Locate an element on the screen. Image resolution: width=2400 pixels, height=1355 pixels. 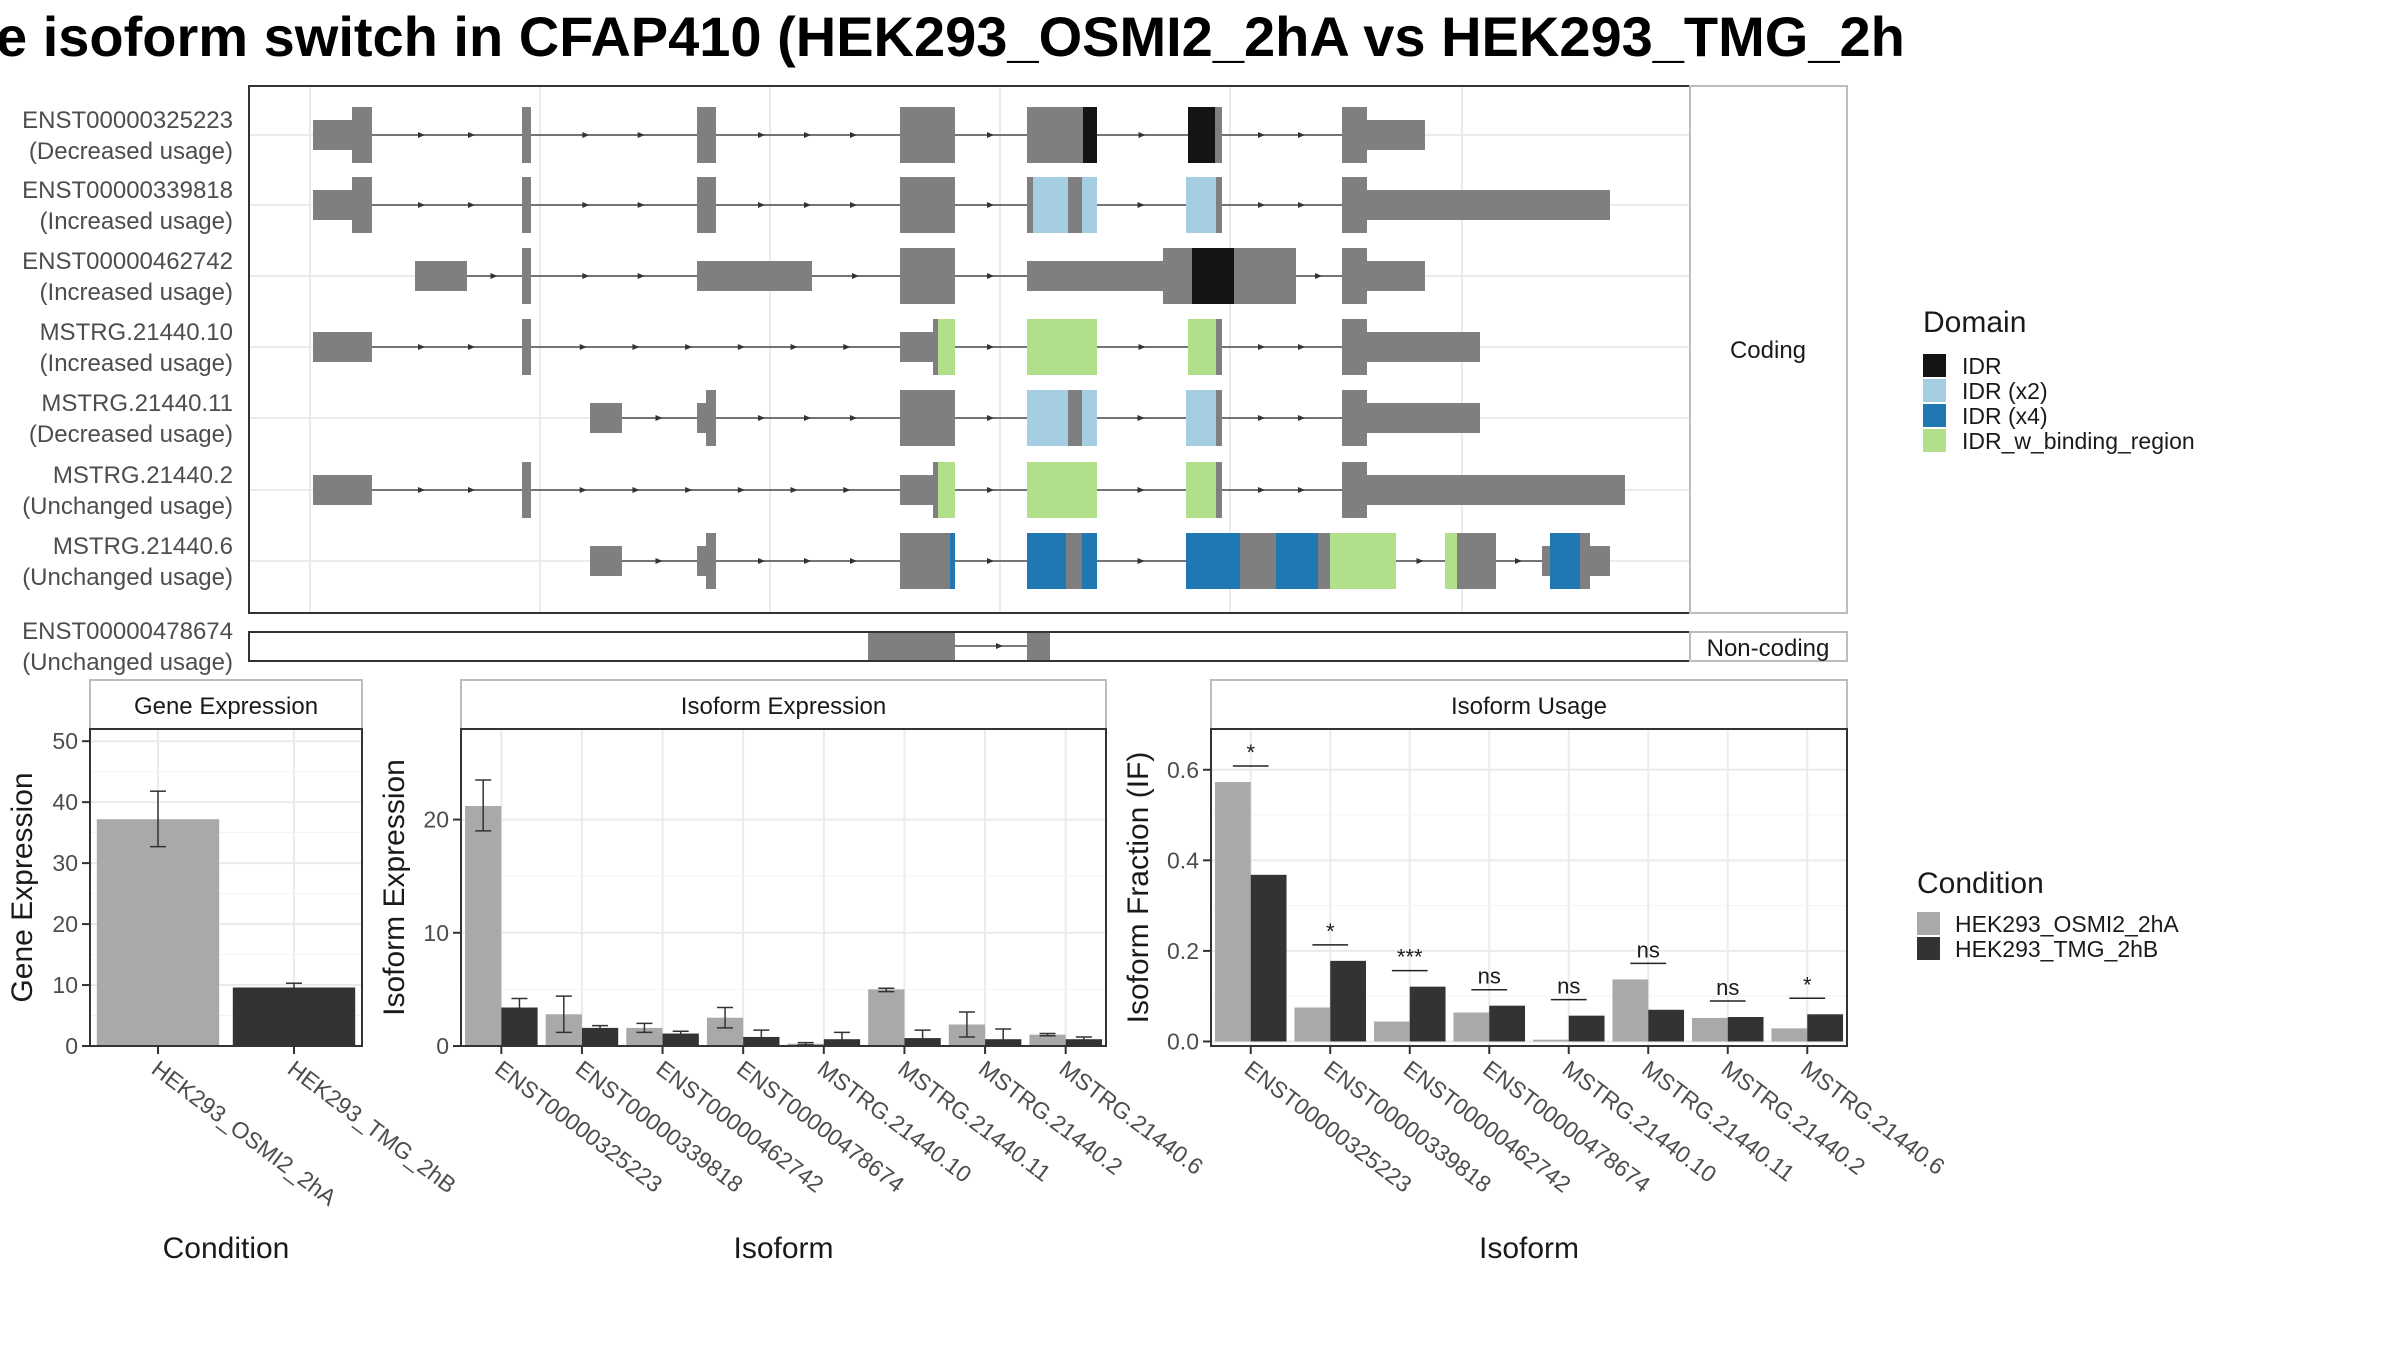
y-tick-label: 40 is located at coordinates (65, 802).